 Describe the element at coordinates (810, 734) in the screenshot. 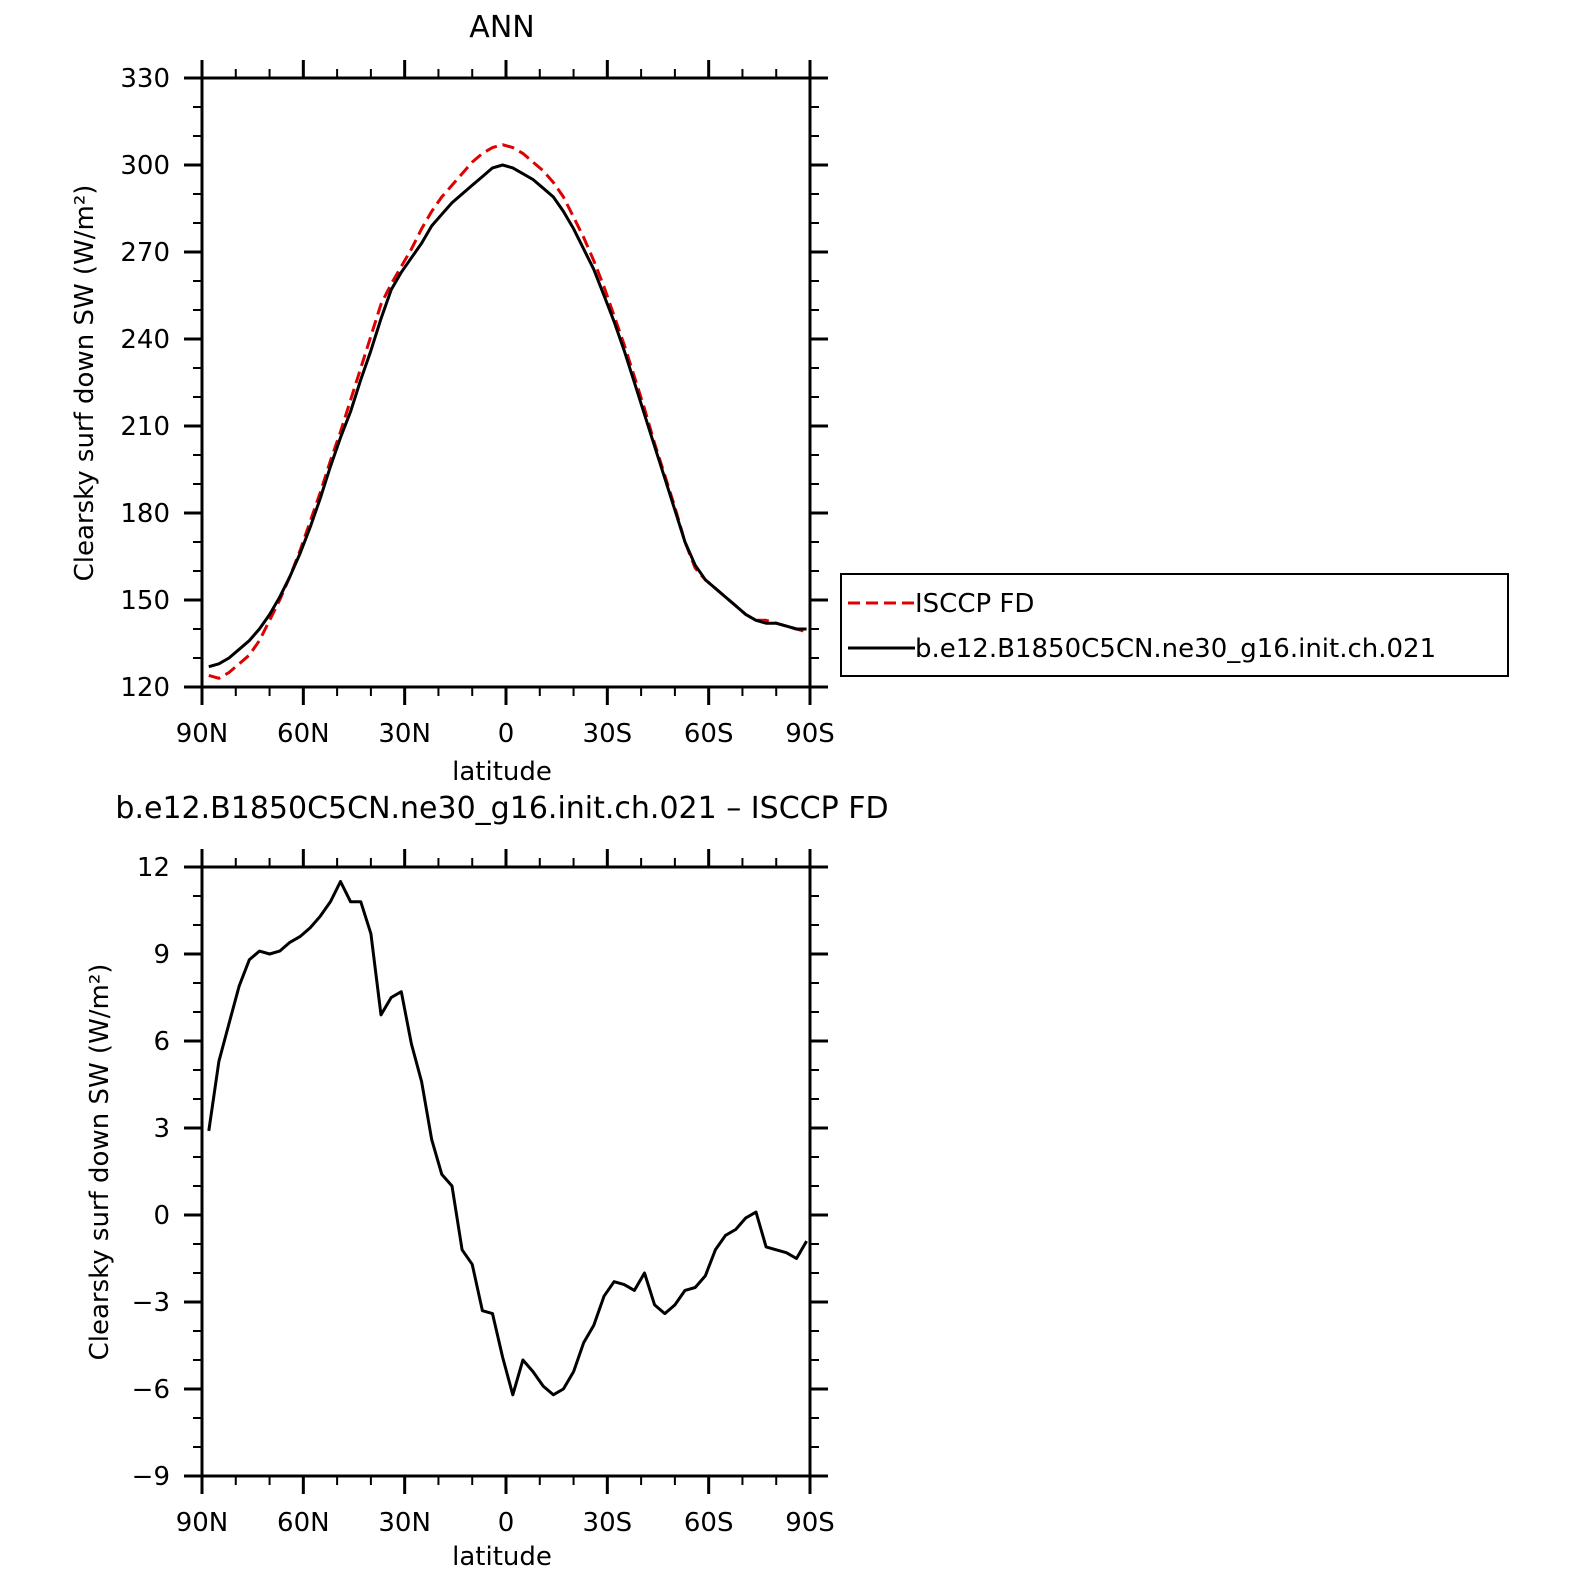

I see `top-xtick-label: 90S` at that location.